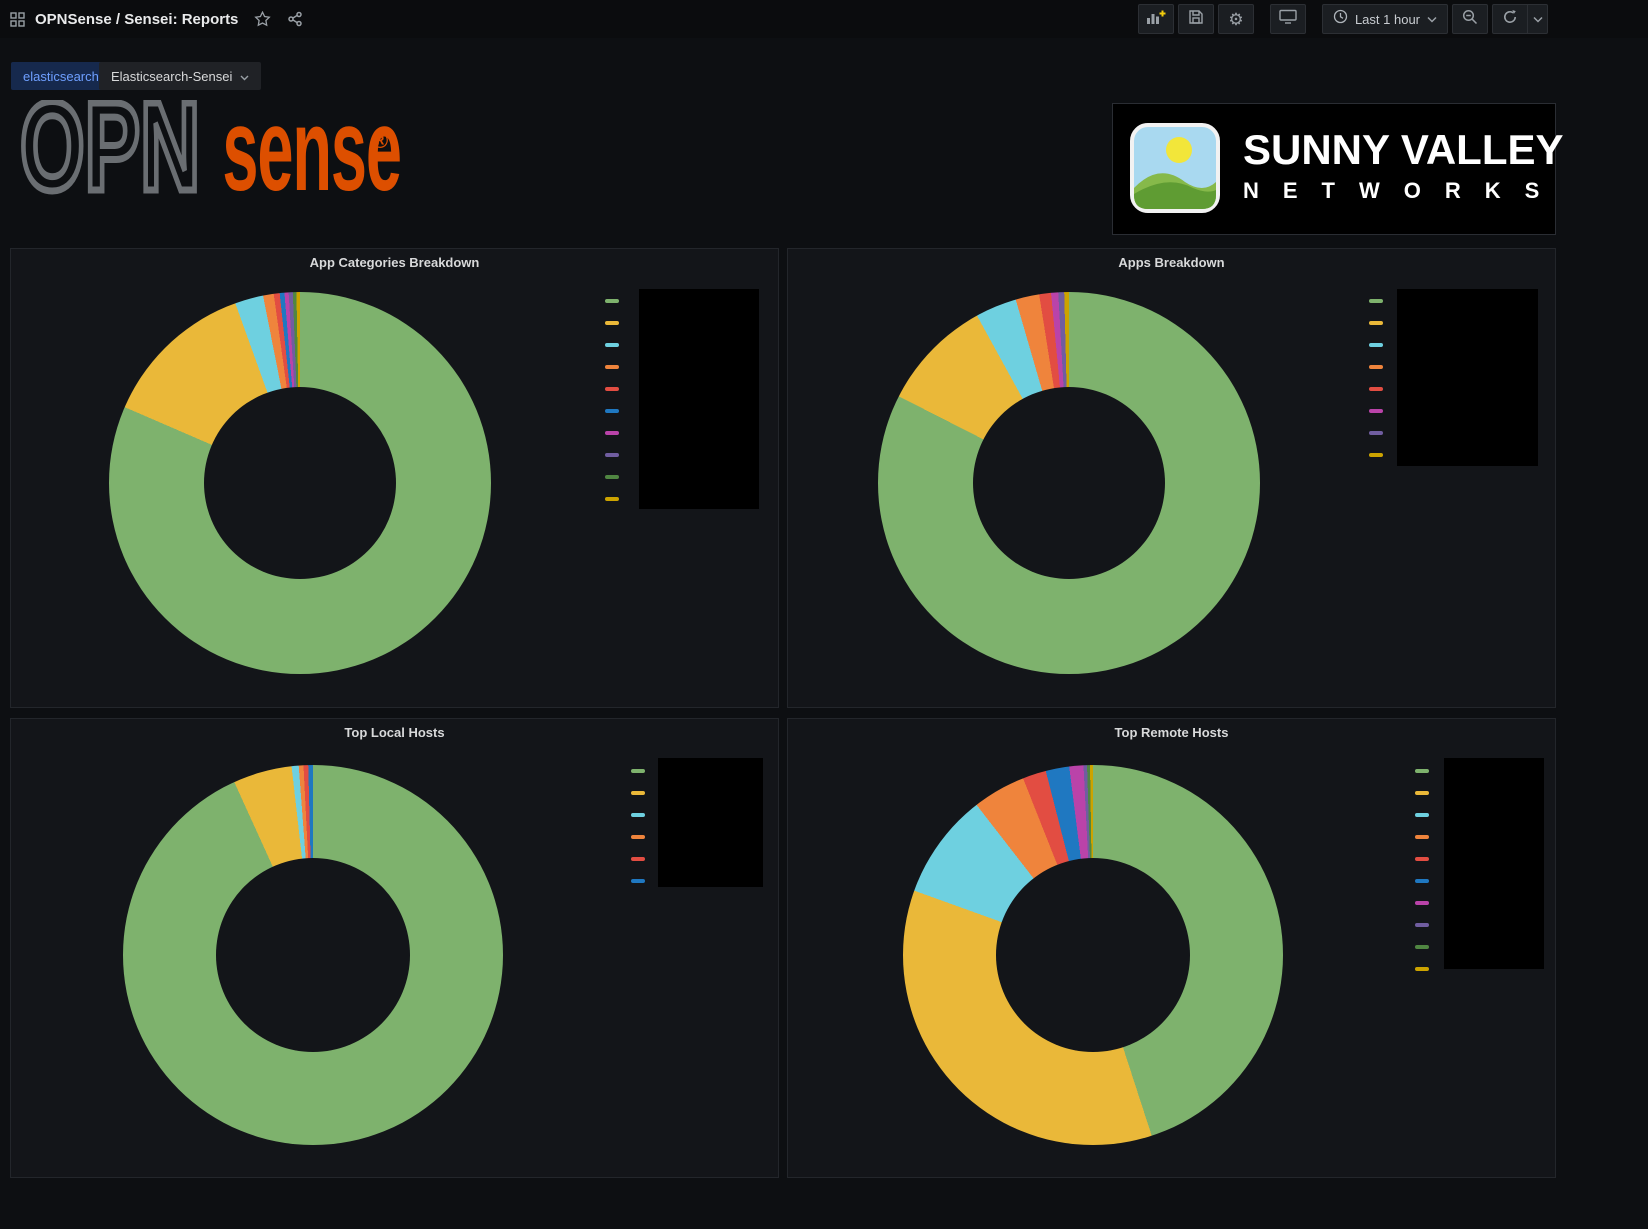 The image size is (1648, 1229). Describe the element at coordinates (1175, 170) in the screenshot. I see `sunny-valley-icon` at that location.